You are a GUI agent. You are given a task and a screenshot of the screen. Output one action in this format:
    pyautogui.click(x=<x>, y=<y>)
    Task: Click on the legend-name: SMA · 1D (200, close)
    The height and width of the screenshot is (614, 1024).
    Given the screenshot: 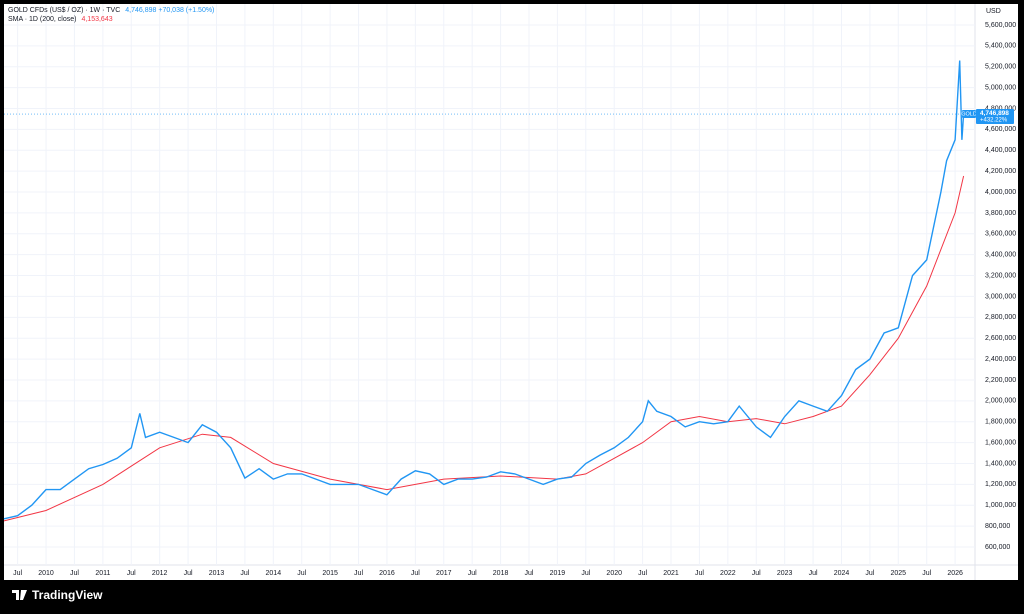 What is the action you would take?
    pyautogui.click(x=42, y=19)
    